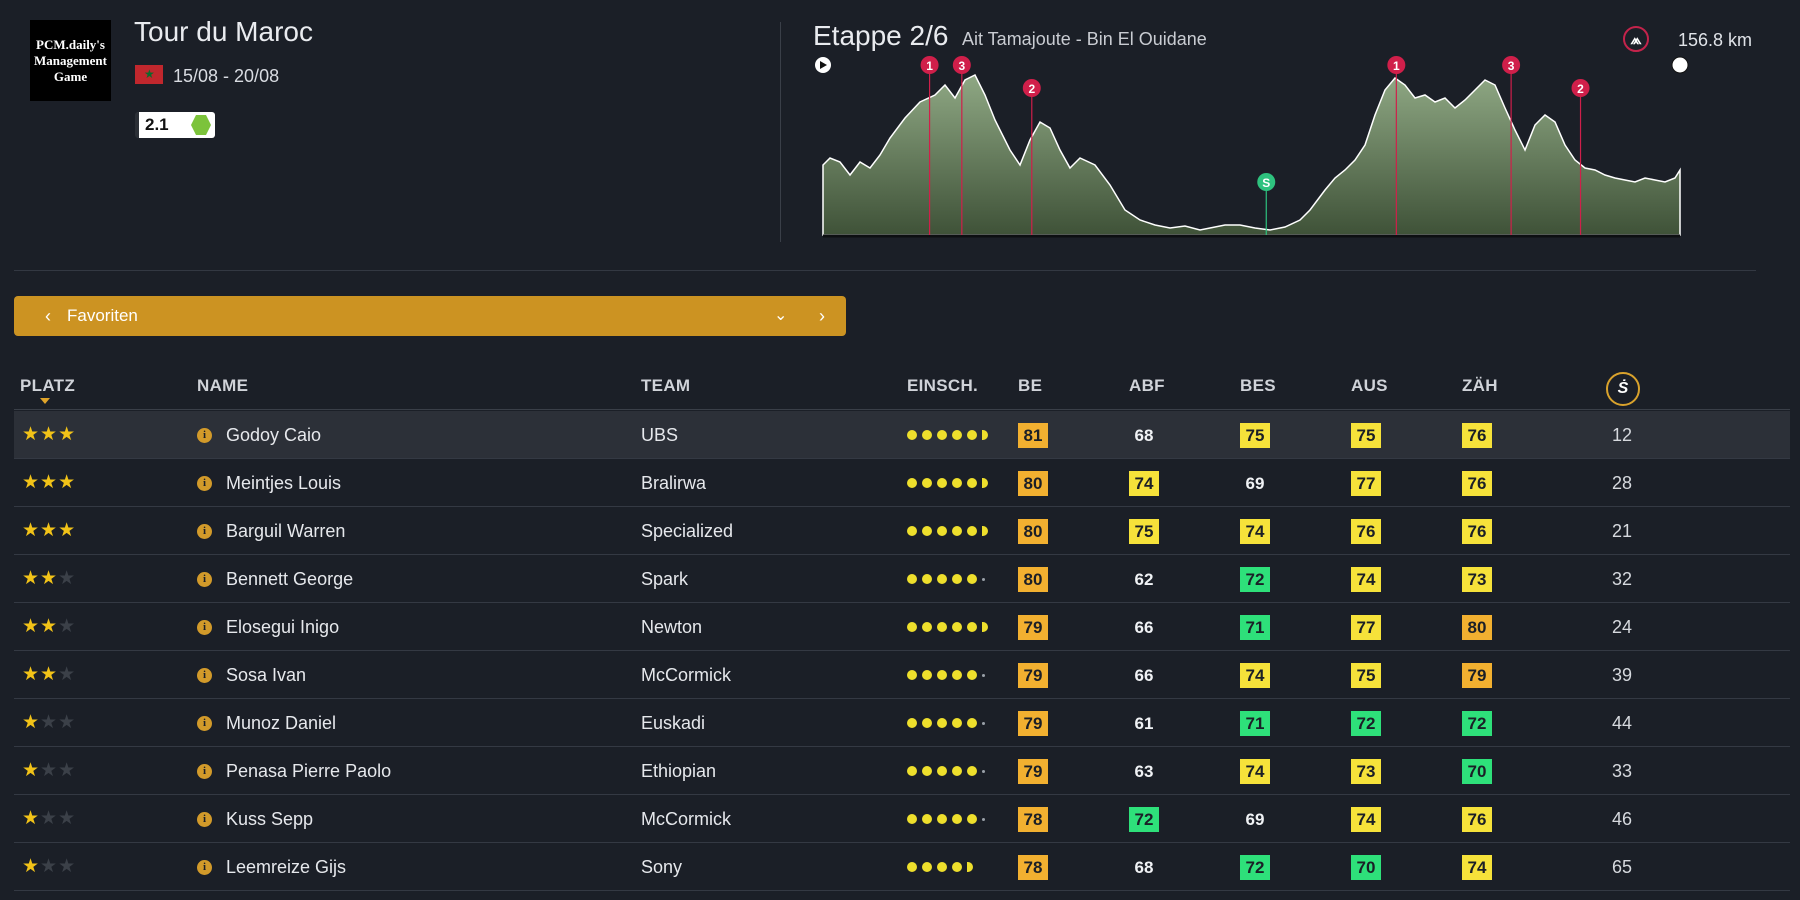  What do you see at coordinates (1480, 385) in the screenshot?
I see `header-zah: ZÄH` at bounding box center [1480, 385].